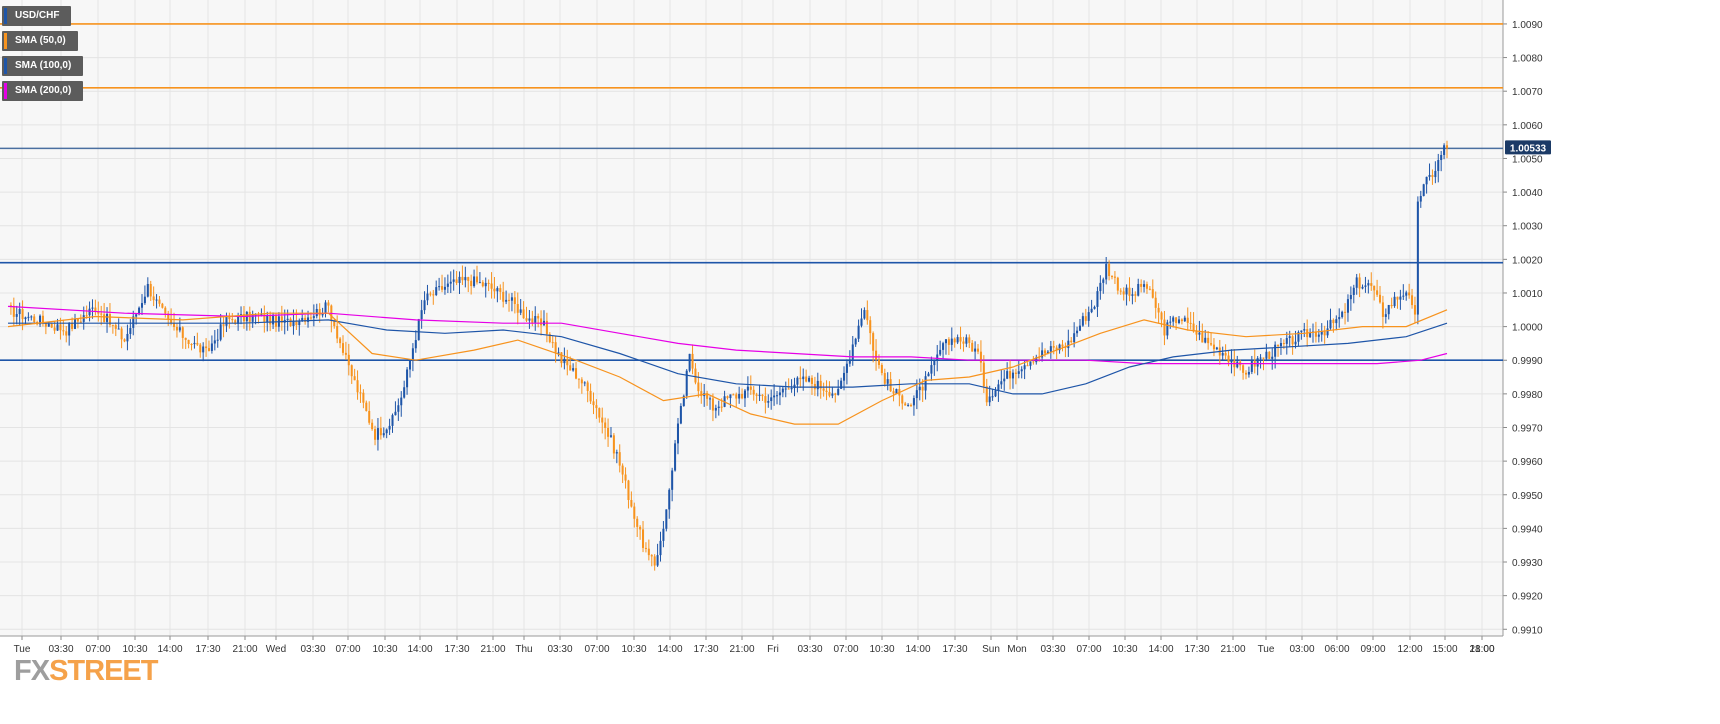 Image resolution: width=1720 pixels, height=724 pixels. What do you see at coordinates (37, 16) in the screenshot?
I see `legend-item-instrument: USD/CHF` at bounding box center [37, 16].